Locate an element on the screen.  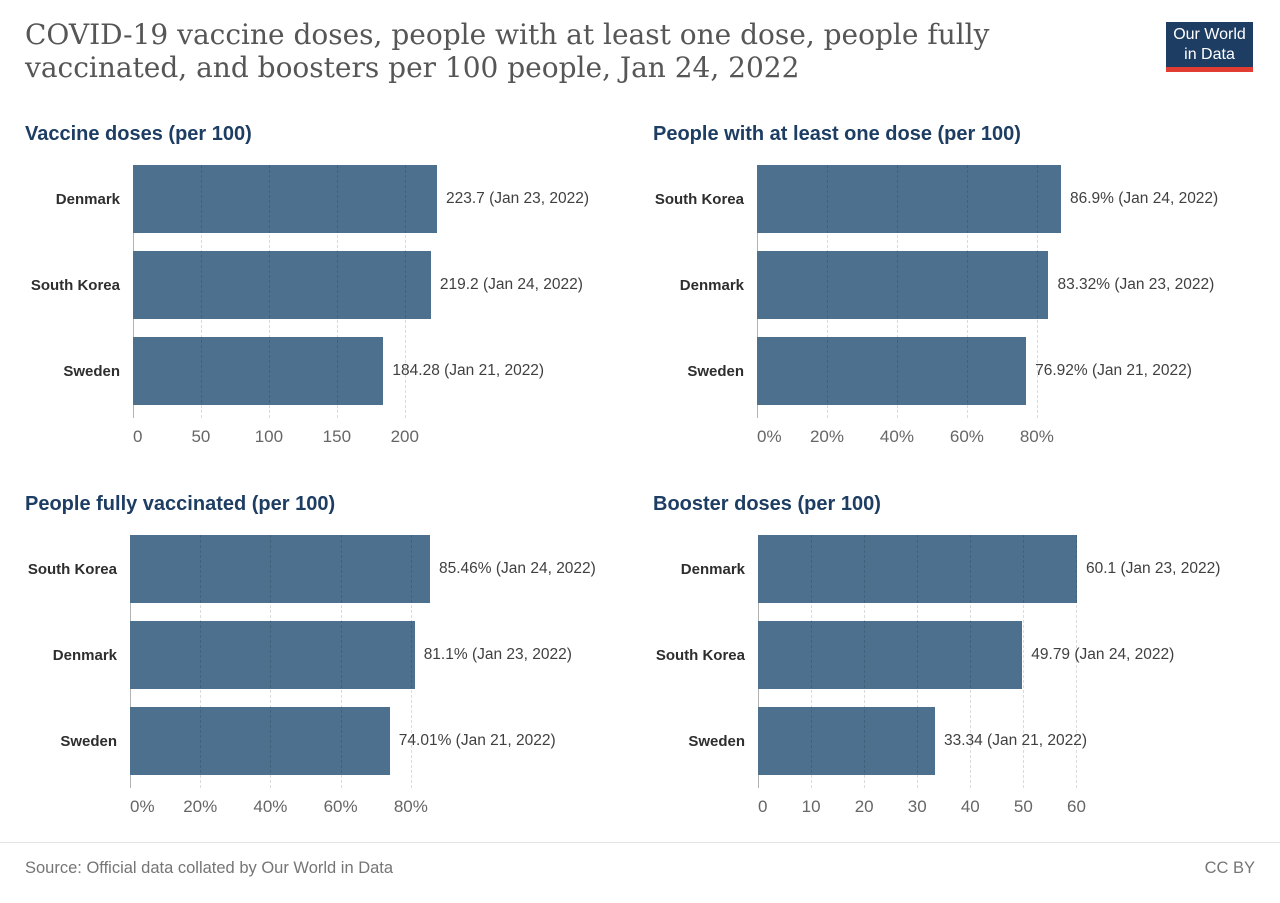
x-tick-label: 30 is located at coordinates (917, 806).